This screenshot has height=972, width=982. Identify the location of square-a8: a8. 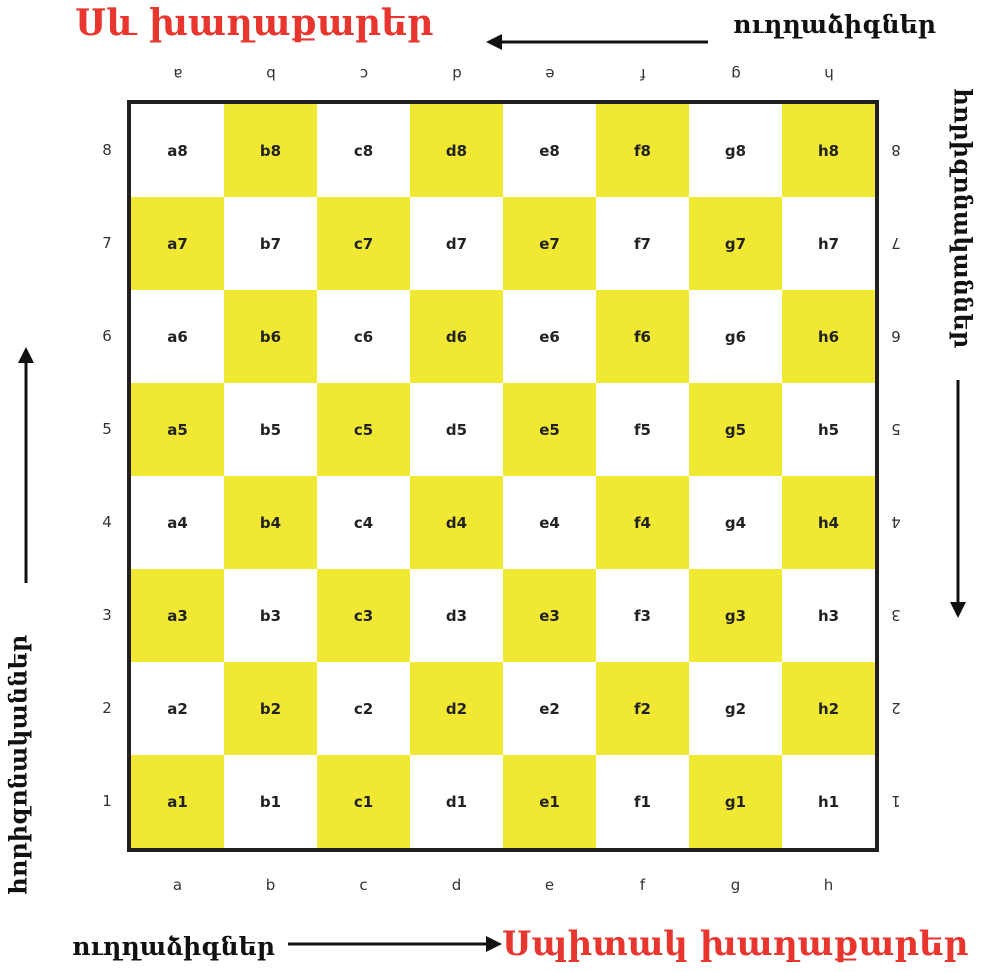
(177, 150).